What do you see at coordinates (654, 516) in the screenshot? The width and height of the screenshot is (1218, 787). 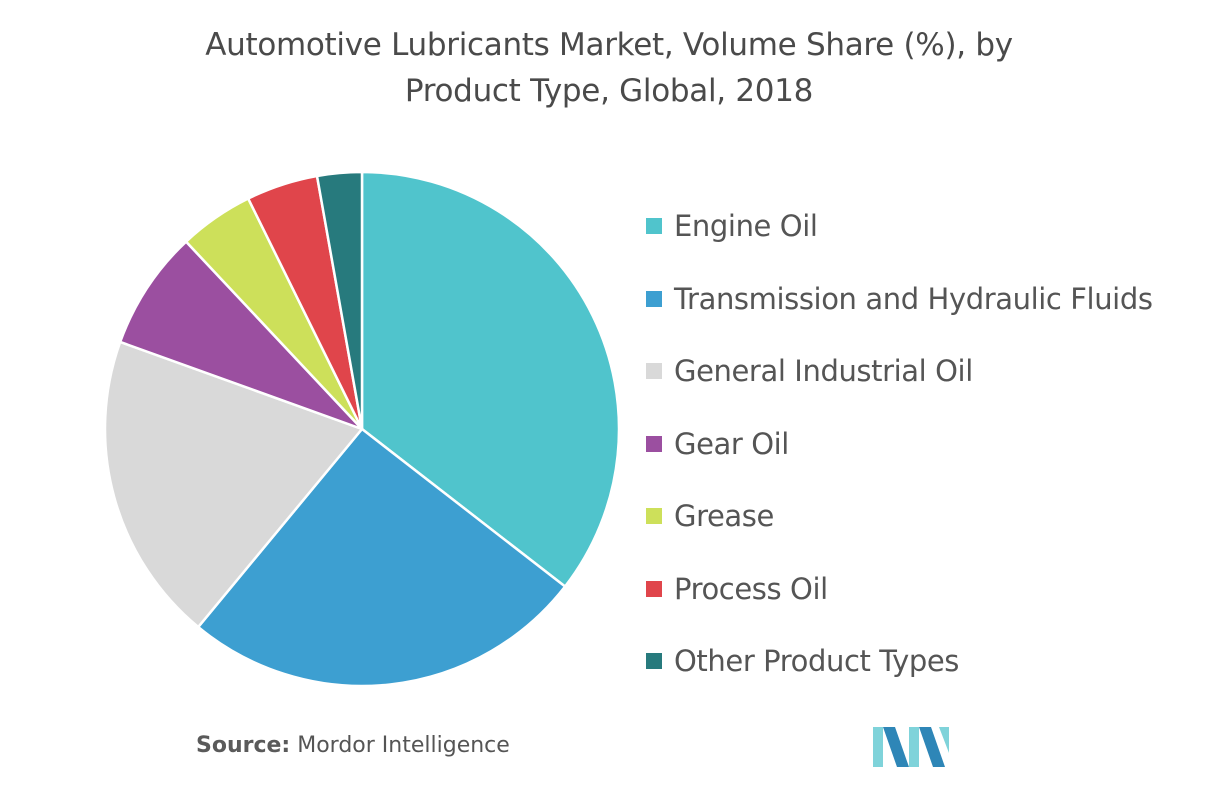 I see `legend-swatch-grease` at bounding box center [654, 516].